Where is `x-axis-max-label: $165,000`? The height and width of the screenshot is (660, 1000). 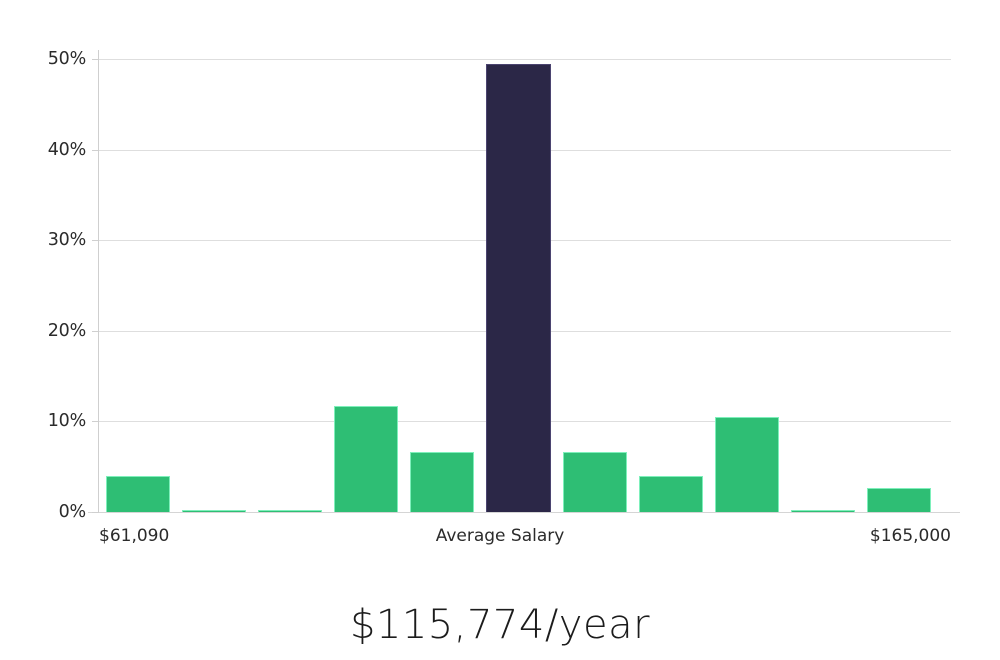 x-axis-max-label: $165,000 is located at coordinates (910, 536).